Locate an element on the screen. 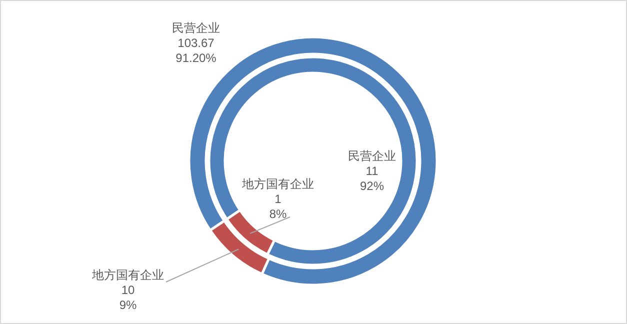 The image size is (627, 324). data-label: 103.67 91.20% is located at coordinates (196, 50).